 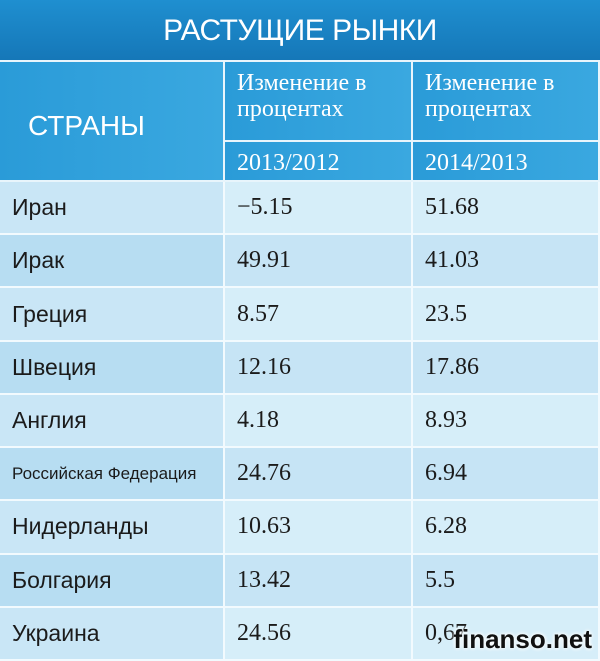 I want to click on country-cell: Ирак, so click(x=112, y=262).